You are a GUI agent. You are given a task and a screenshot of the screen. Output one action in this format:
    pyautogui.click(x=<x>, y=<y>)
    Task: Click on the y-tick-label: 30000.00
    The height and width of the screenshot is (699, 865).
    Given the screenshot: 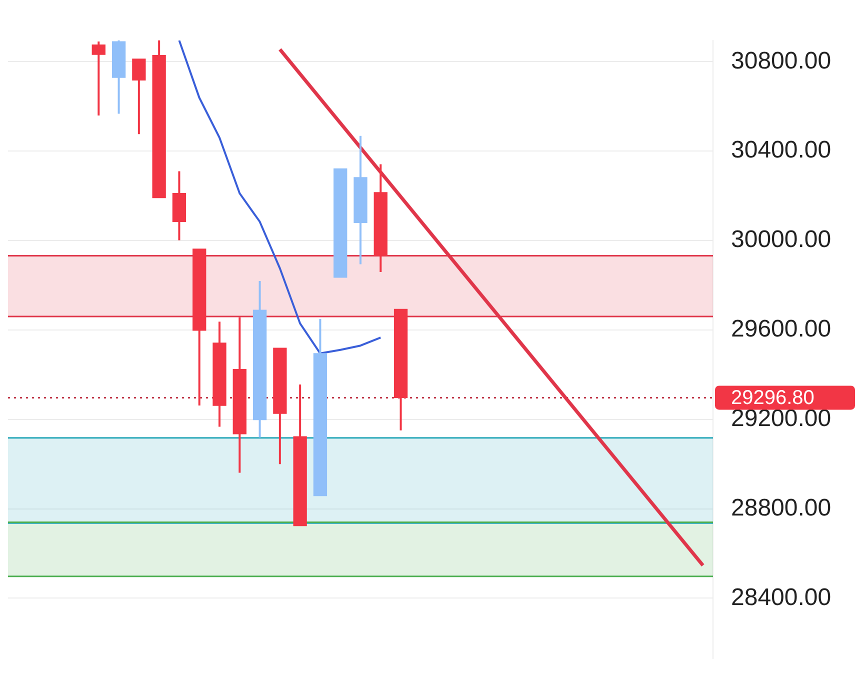 What is the action you would take?
    pyautogui.click(x=781, y=240)
    